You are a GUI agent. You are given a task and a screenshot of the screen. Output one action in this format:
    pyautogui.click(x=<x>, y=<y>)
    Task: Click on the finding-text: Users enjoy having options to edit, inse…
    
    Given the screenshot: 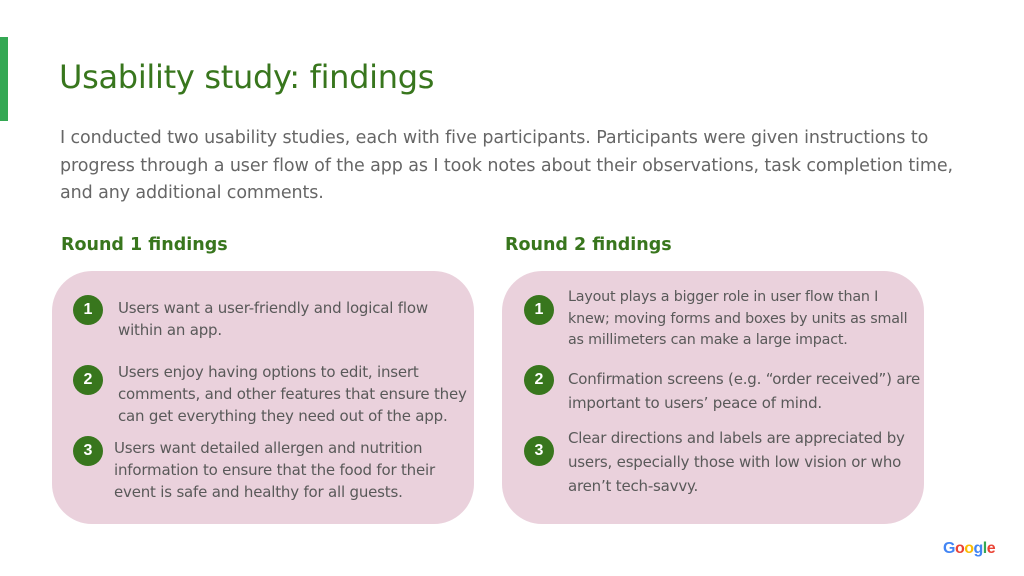 What is the action you would take?
    pyautogui.click(x=292, y=394)
    